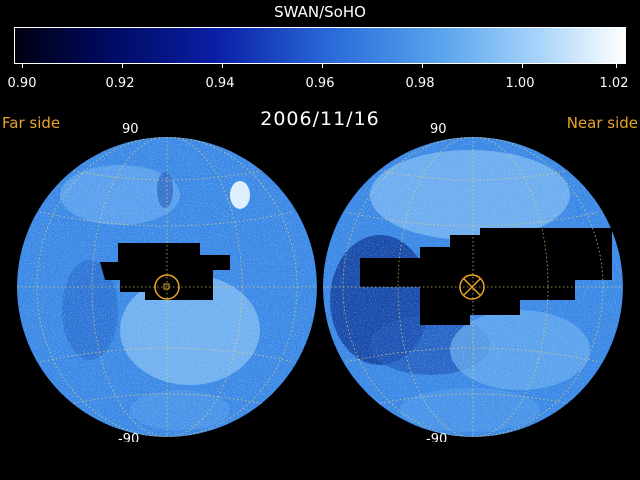 Image resolution: width=640 pixels, height=480 pixels. Describe the element at coordinates (22, 83) in the screenshot. I see `colorbar-tick-label: 0.90` at that location.